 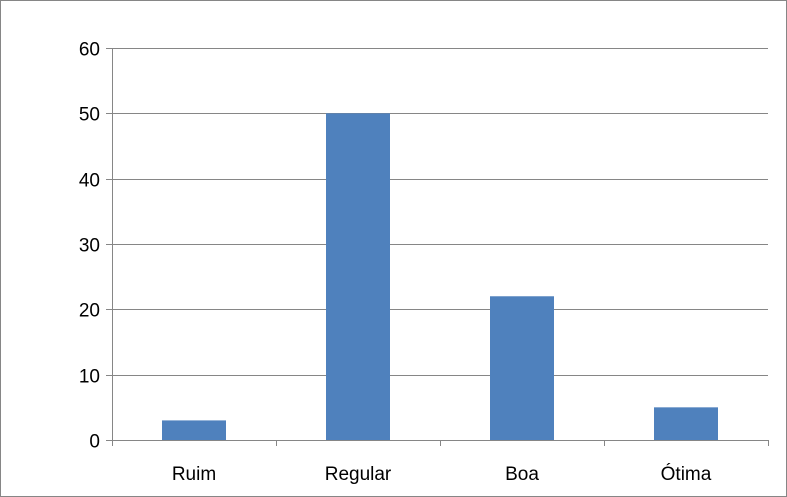 I want to click on bar-ruim, so click(x=194, y=430).